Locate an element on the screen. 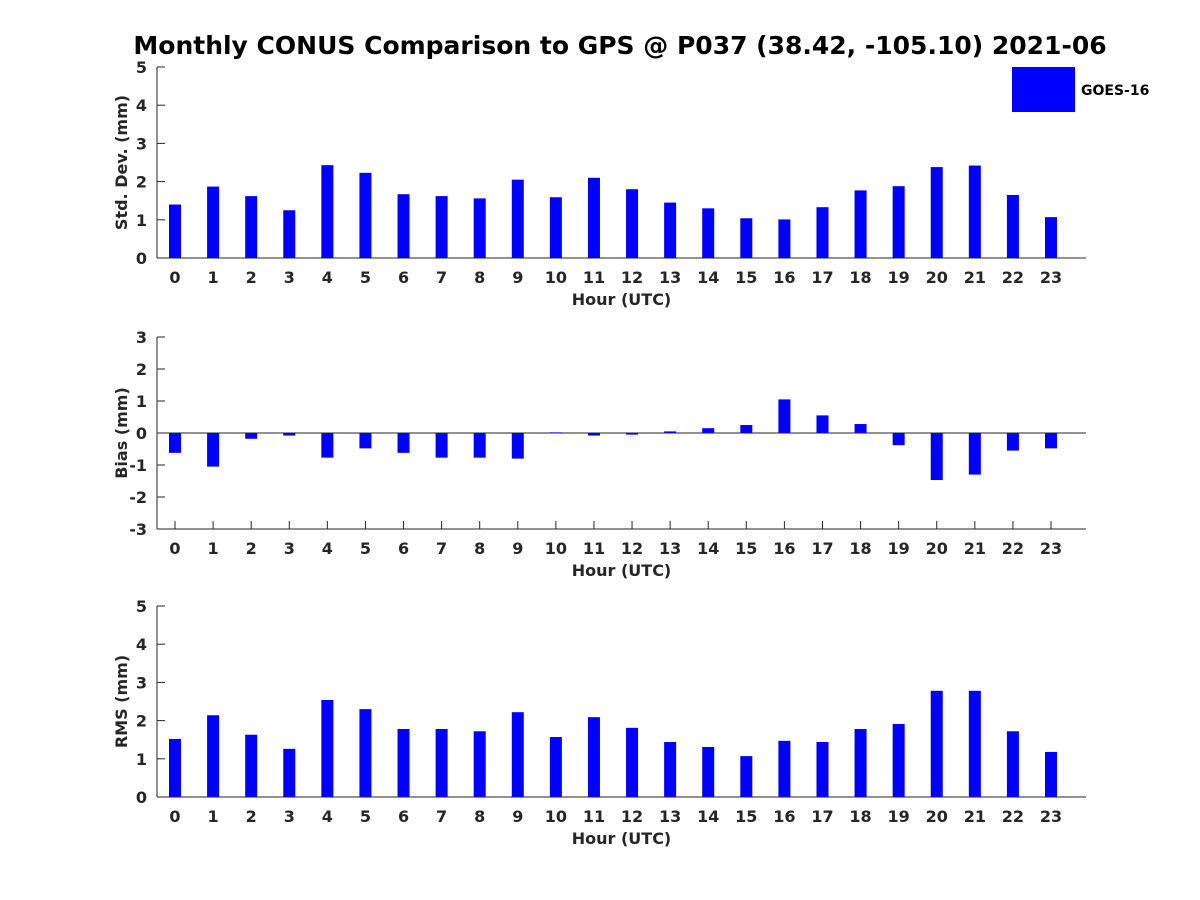 The height and width of the screenshot is (900, 1200). y-tick-label: 1 is located at coordinates (141, 401).